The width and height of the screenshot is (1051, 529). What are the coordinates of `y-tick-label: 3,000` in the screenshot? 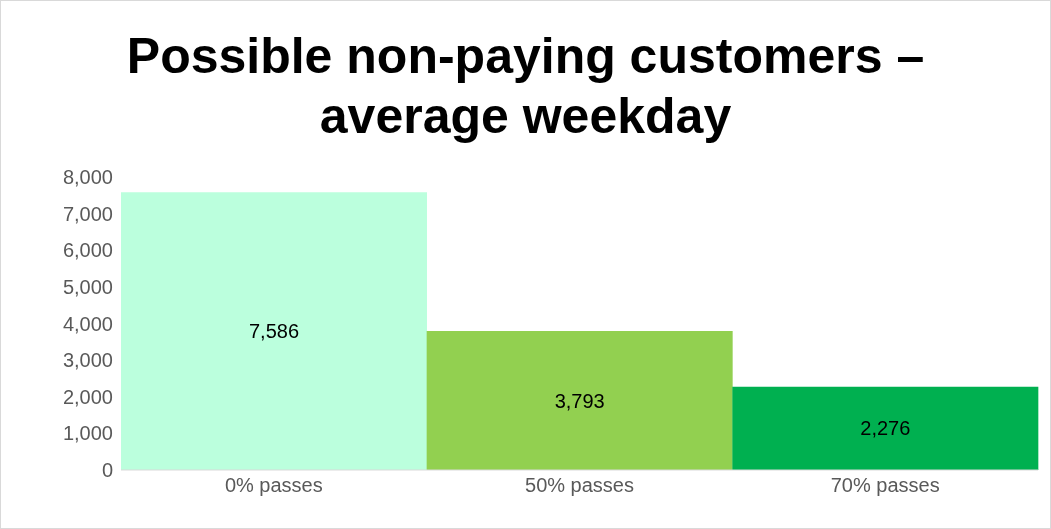 It's located at (87, 360).